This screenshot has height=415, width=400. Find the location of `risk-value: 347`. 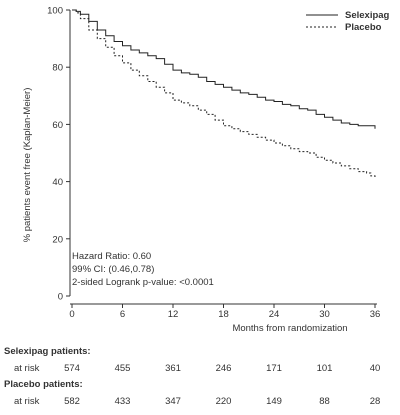

risk-value: 347 is located at coordinates (173, 401).